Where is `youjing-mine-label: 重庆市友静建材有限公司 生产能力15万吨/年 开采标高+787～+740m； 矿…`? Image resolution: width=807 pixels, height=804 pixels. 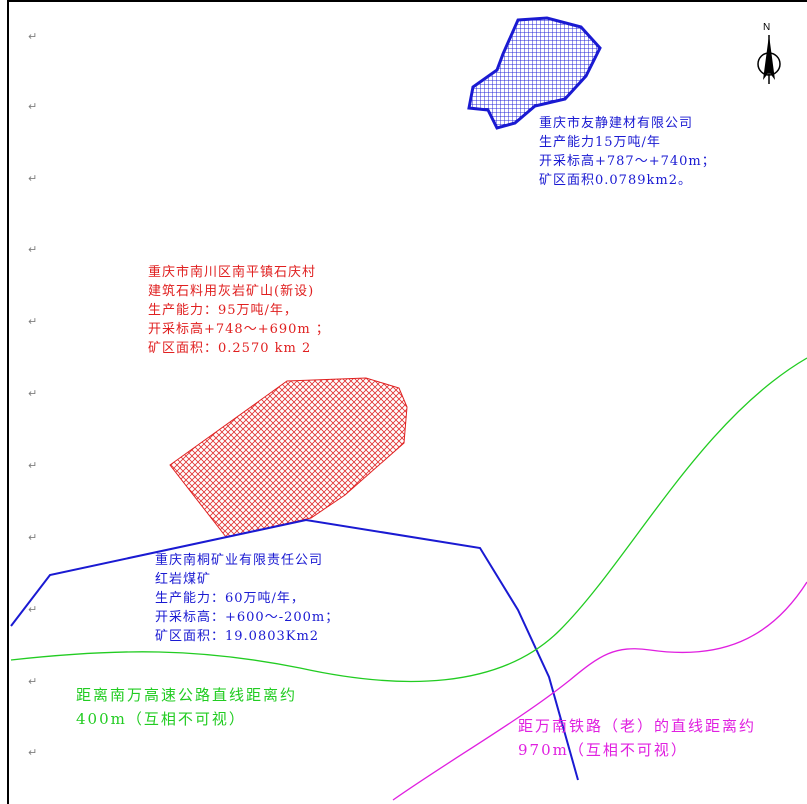 youjing-mine-label: 重庆市友静建材有限公司 生产能力15万吨/年 开采标高+787～+740m； 矿… is located at coordinates (627, 152).